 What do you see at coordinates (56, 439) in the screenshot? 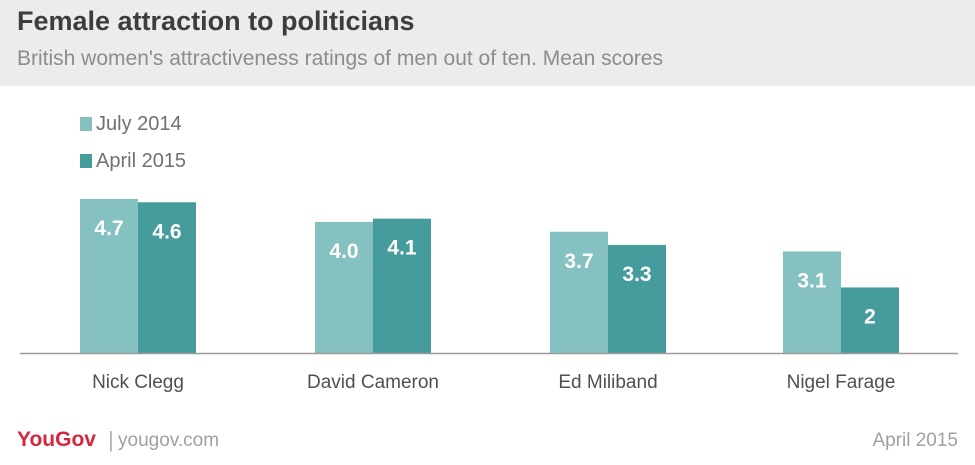
I see `yougov-logo: YouGov` at bounding box center [56, 439].